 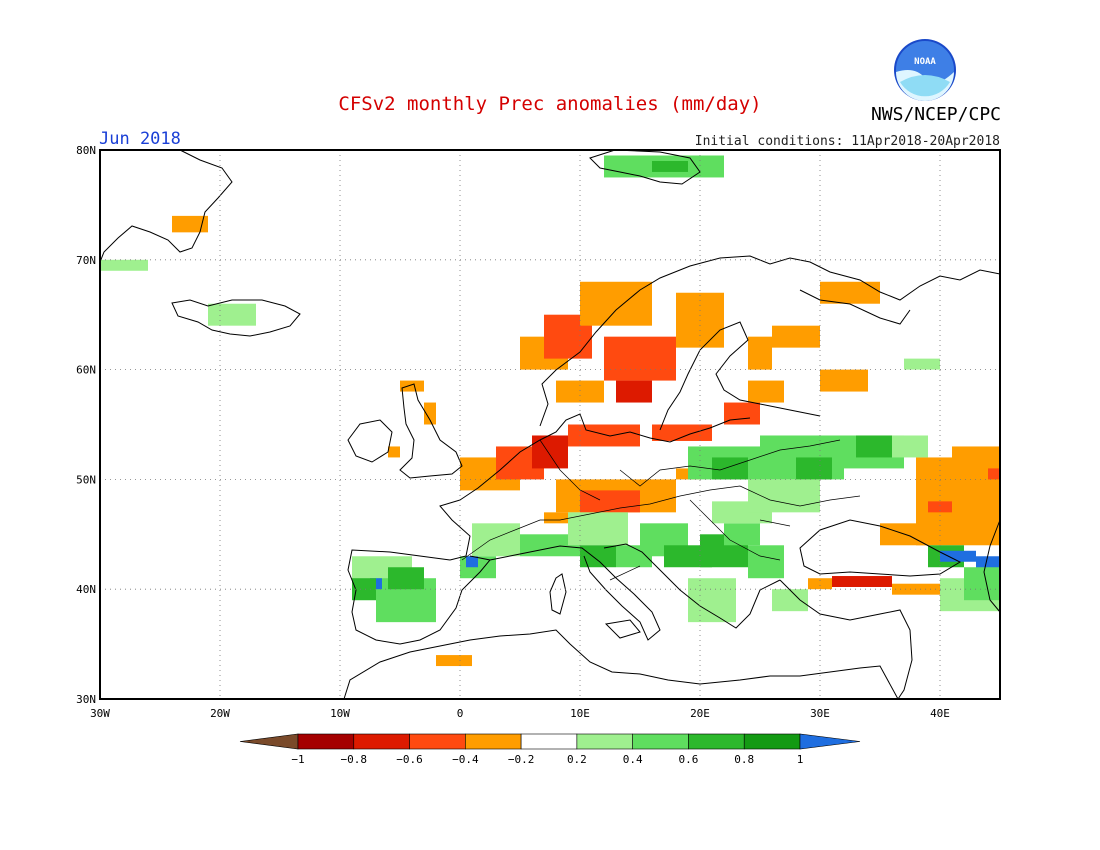 I want to click on month-label: Jun 2018, so click(x=140, y=139).